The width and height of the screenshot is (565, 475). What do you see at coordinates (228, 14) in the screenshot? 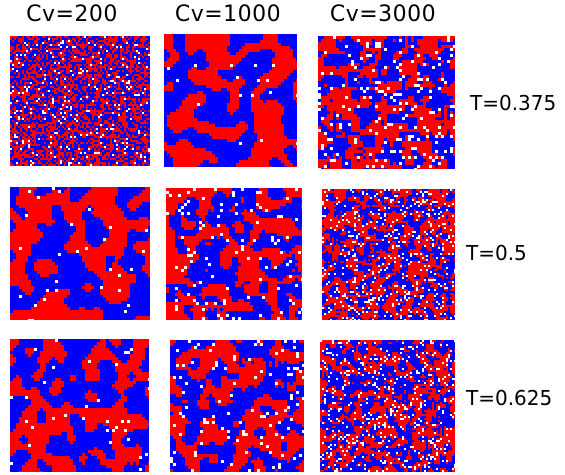
I see `column-label-cv1000: Cv=1000` at bounding box center [228, 14].